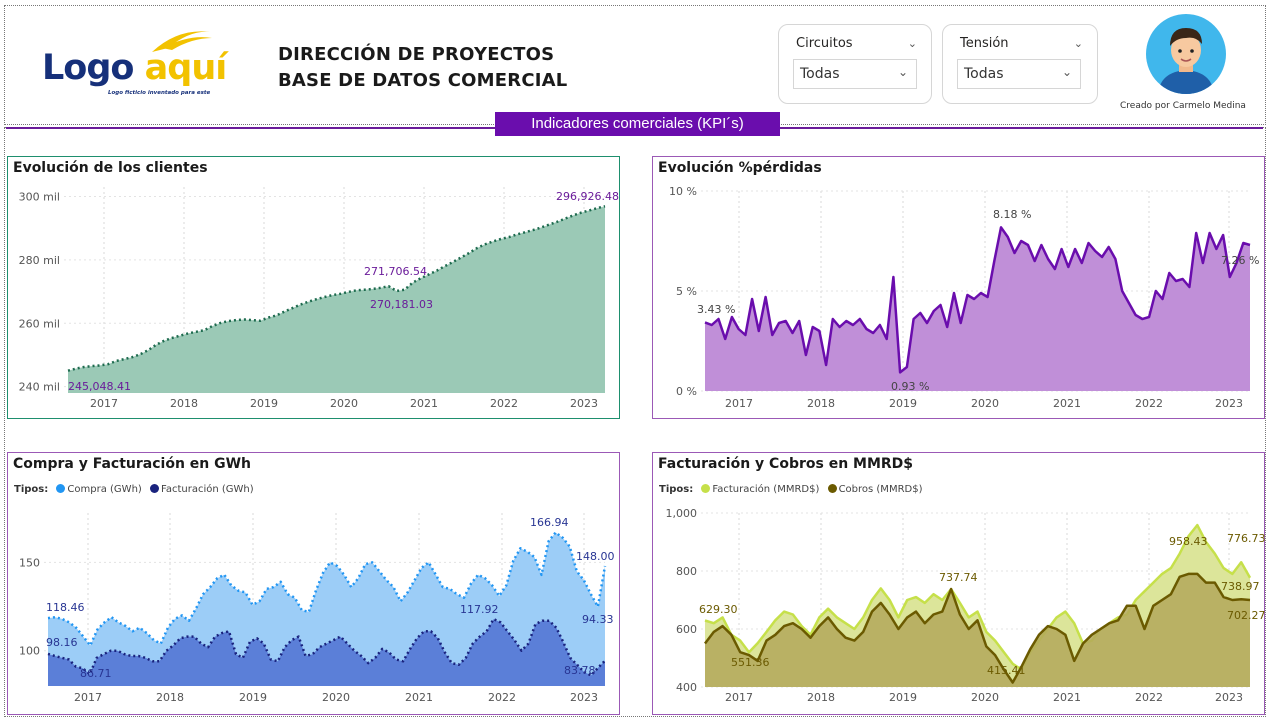 Image resolution: width=1270 pixels, height=720 pixels. What do you see at coordinates (766, 489) in the screenshot?
I see `legend-item: Facturación (MMRD$)` at bounding box center [766, 489].